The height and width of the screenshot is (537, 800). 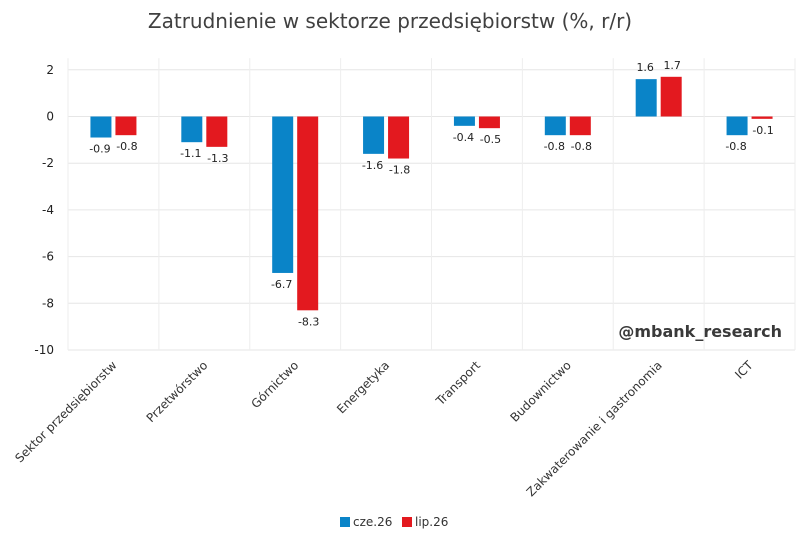 I want to click on x-tick-label: ICT, so click(x=744, y=370).